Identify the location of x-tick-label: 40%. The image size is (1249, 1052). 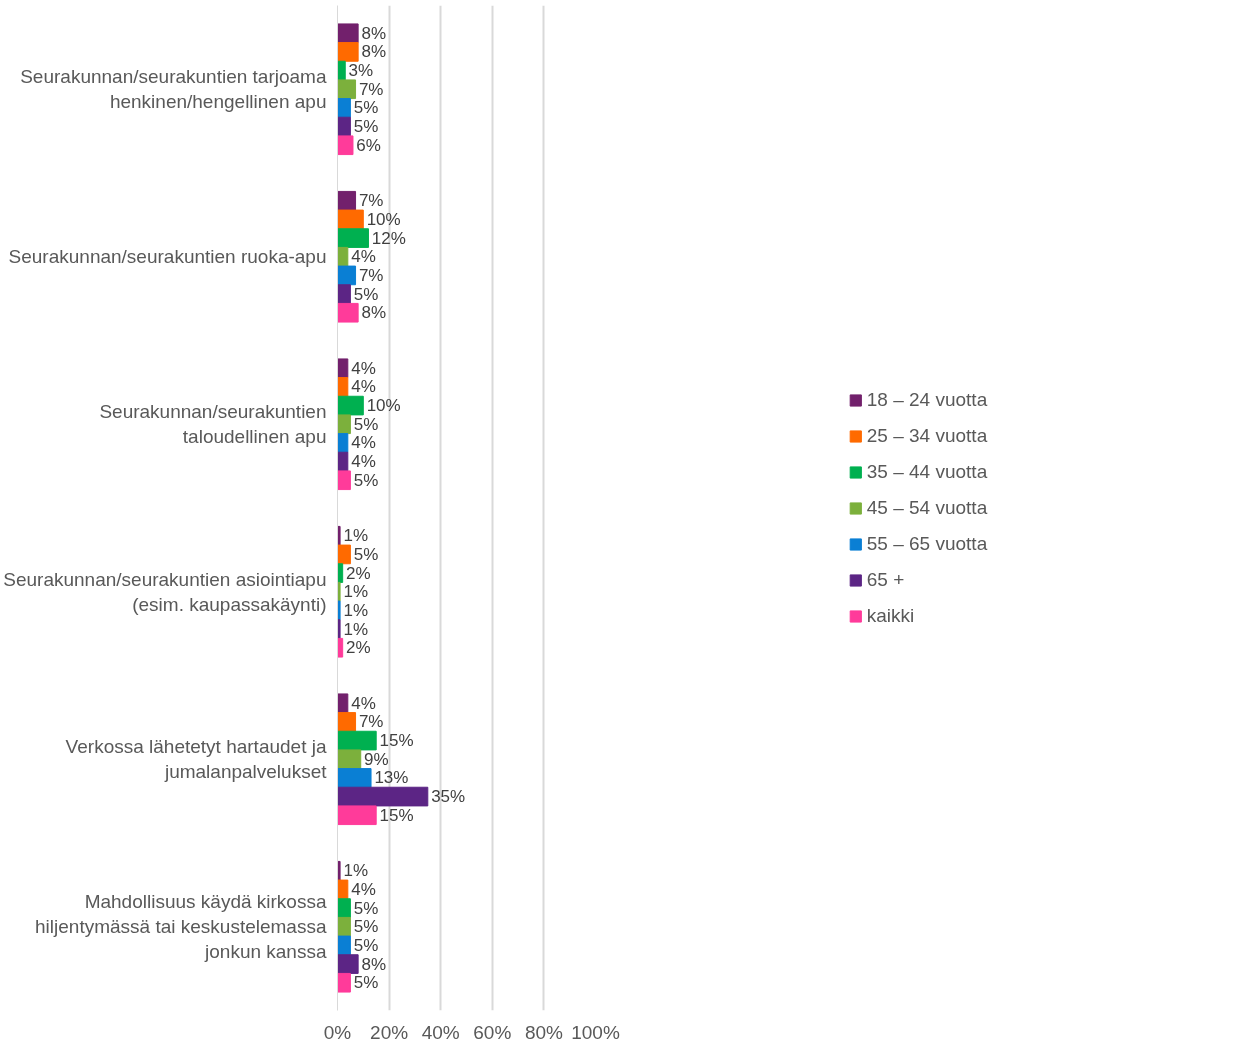
(440, 1032).